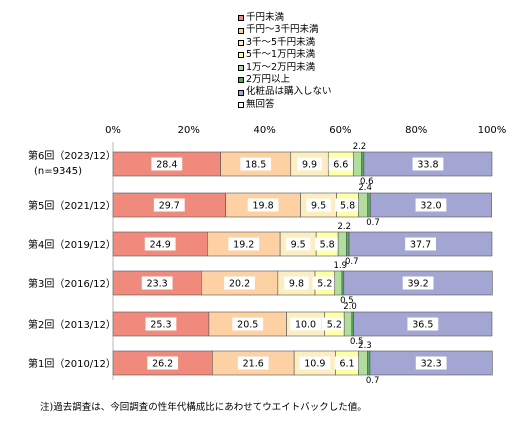 The height and width of the screenshot is (421, 532). What do you see at coordinates (285, 92) in the screenshot?
I see `legend-item: 化粧品は購入しない` at bounding box center [285, 92].